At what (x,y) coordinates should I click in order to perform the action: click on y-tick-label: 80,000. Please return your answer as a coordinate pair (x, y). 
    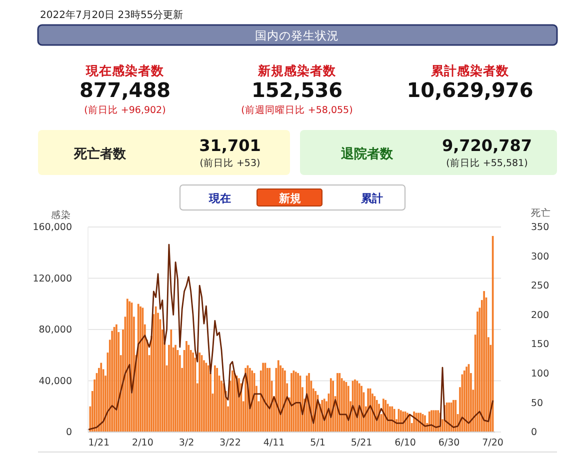
    Looking at the image, I should click on (55, 330).